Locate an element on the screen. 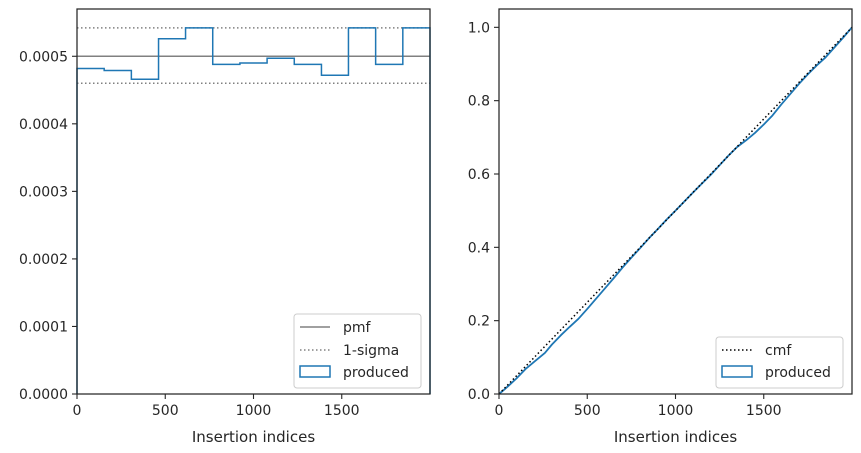  left-y-ticks: 0.0000 0.0001 0.0002 0.0003 0.0004 0.0005 is located at coordinates (48, 226).